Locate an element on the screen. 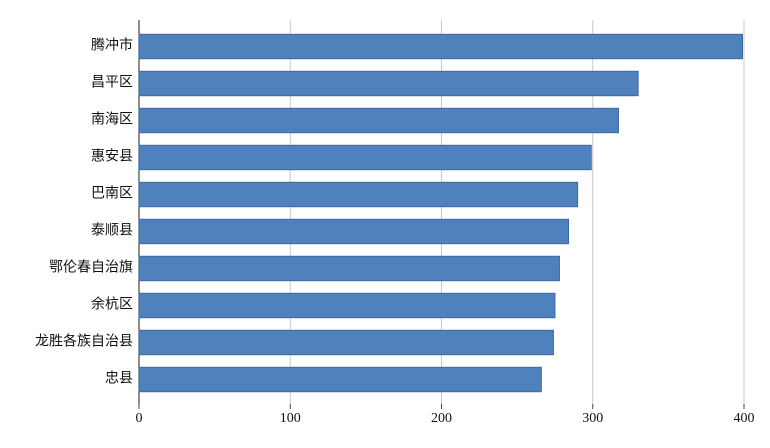  y-tick-label: 忠县 is located at coordinates (119, 379).